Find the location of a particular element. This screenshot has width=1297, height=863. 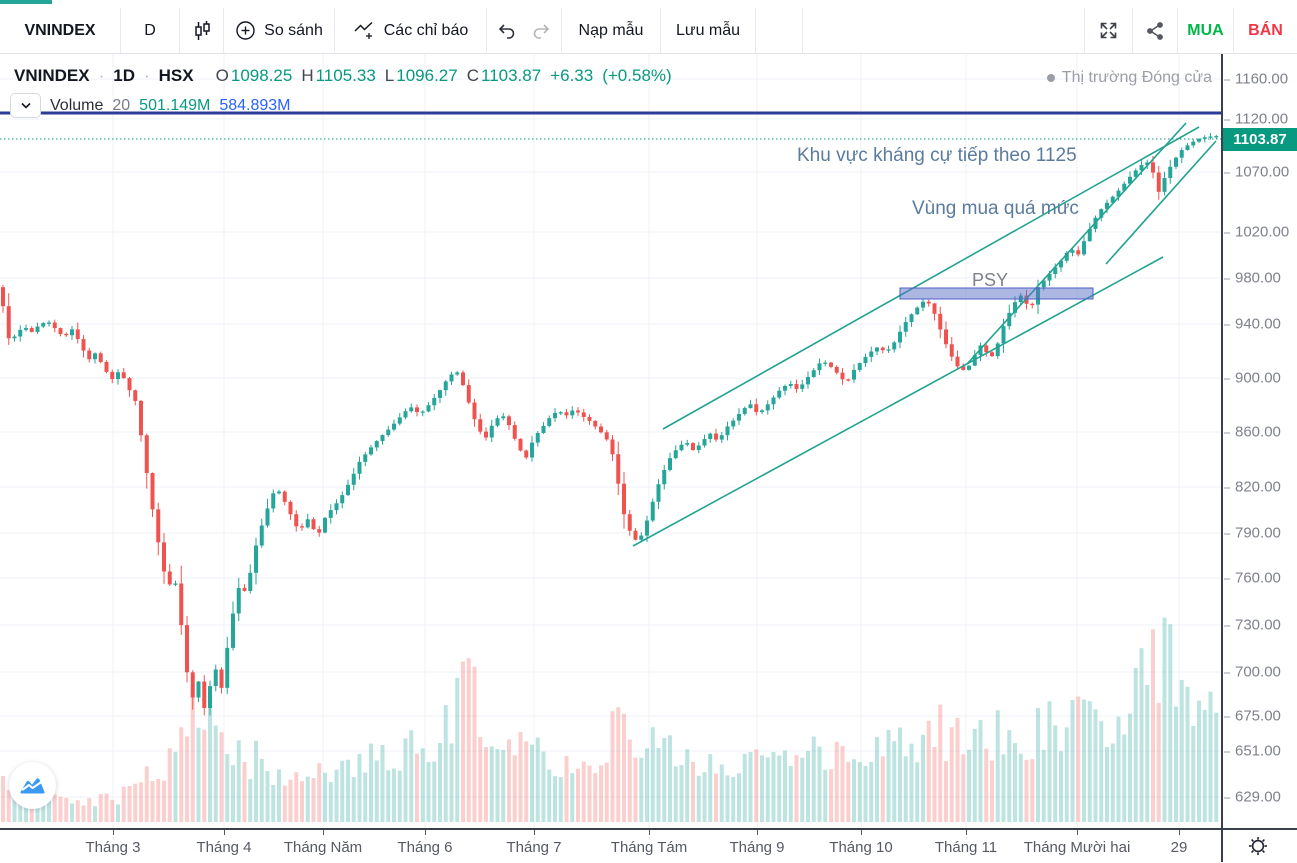

mountain-chart-logo-icon is located at coordinates (32, 786).